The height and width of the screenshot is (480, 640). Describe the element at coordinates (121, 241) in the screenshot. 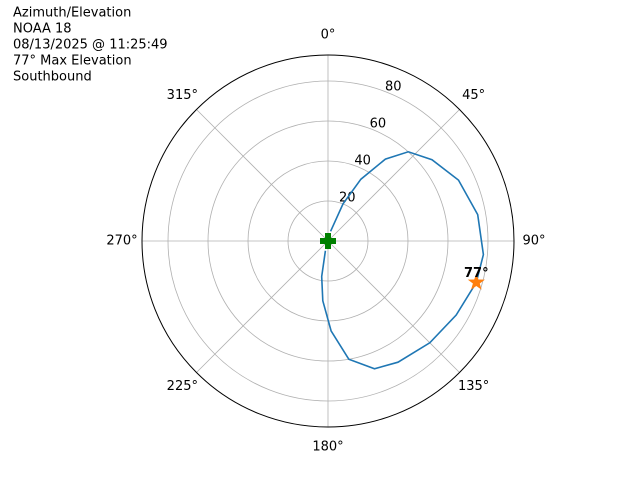

I see `theta-tick-label: 270°` at that location.